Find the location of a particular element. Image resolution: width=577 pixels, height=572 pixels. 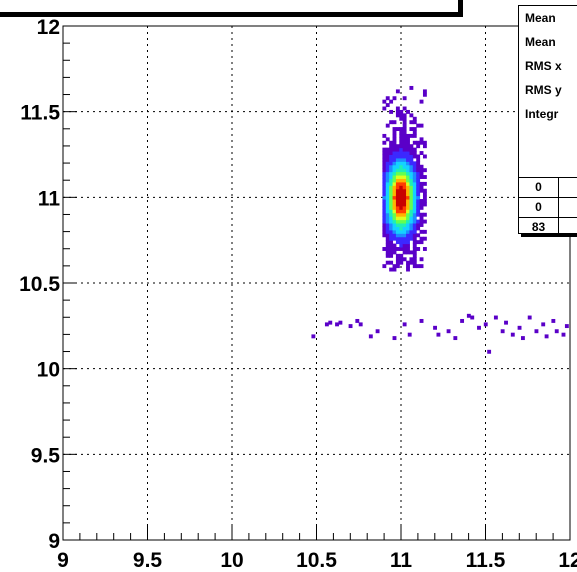

stats-grid-cell is located at coordinates (568, 207).